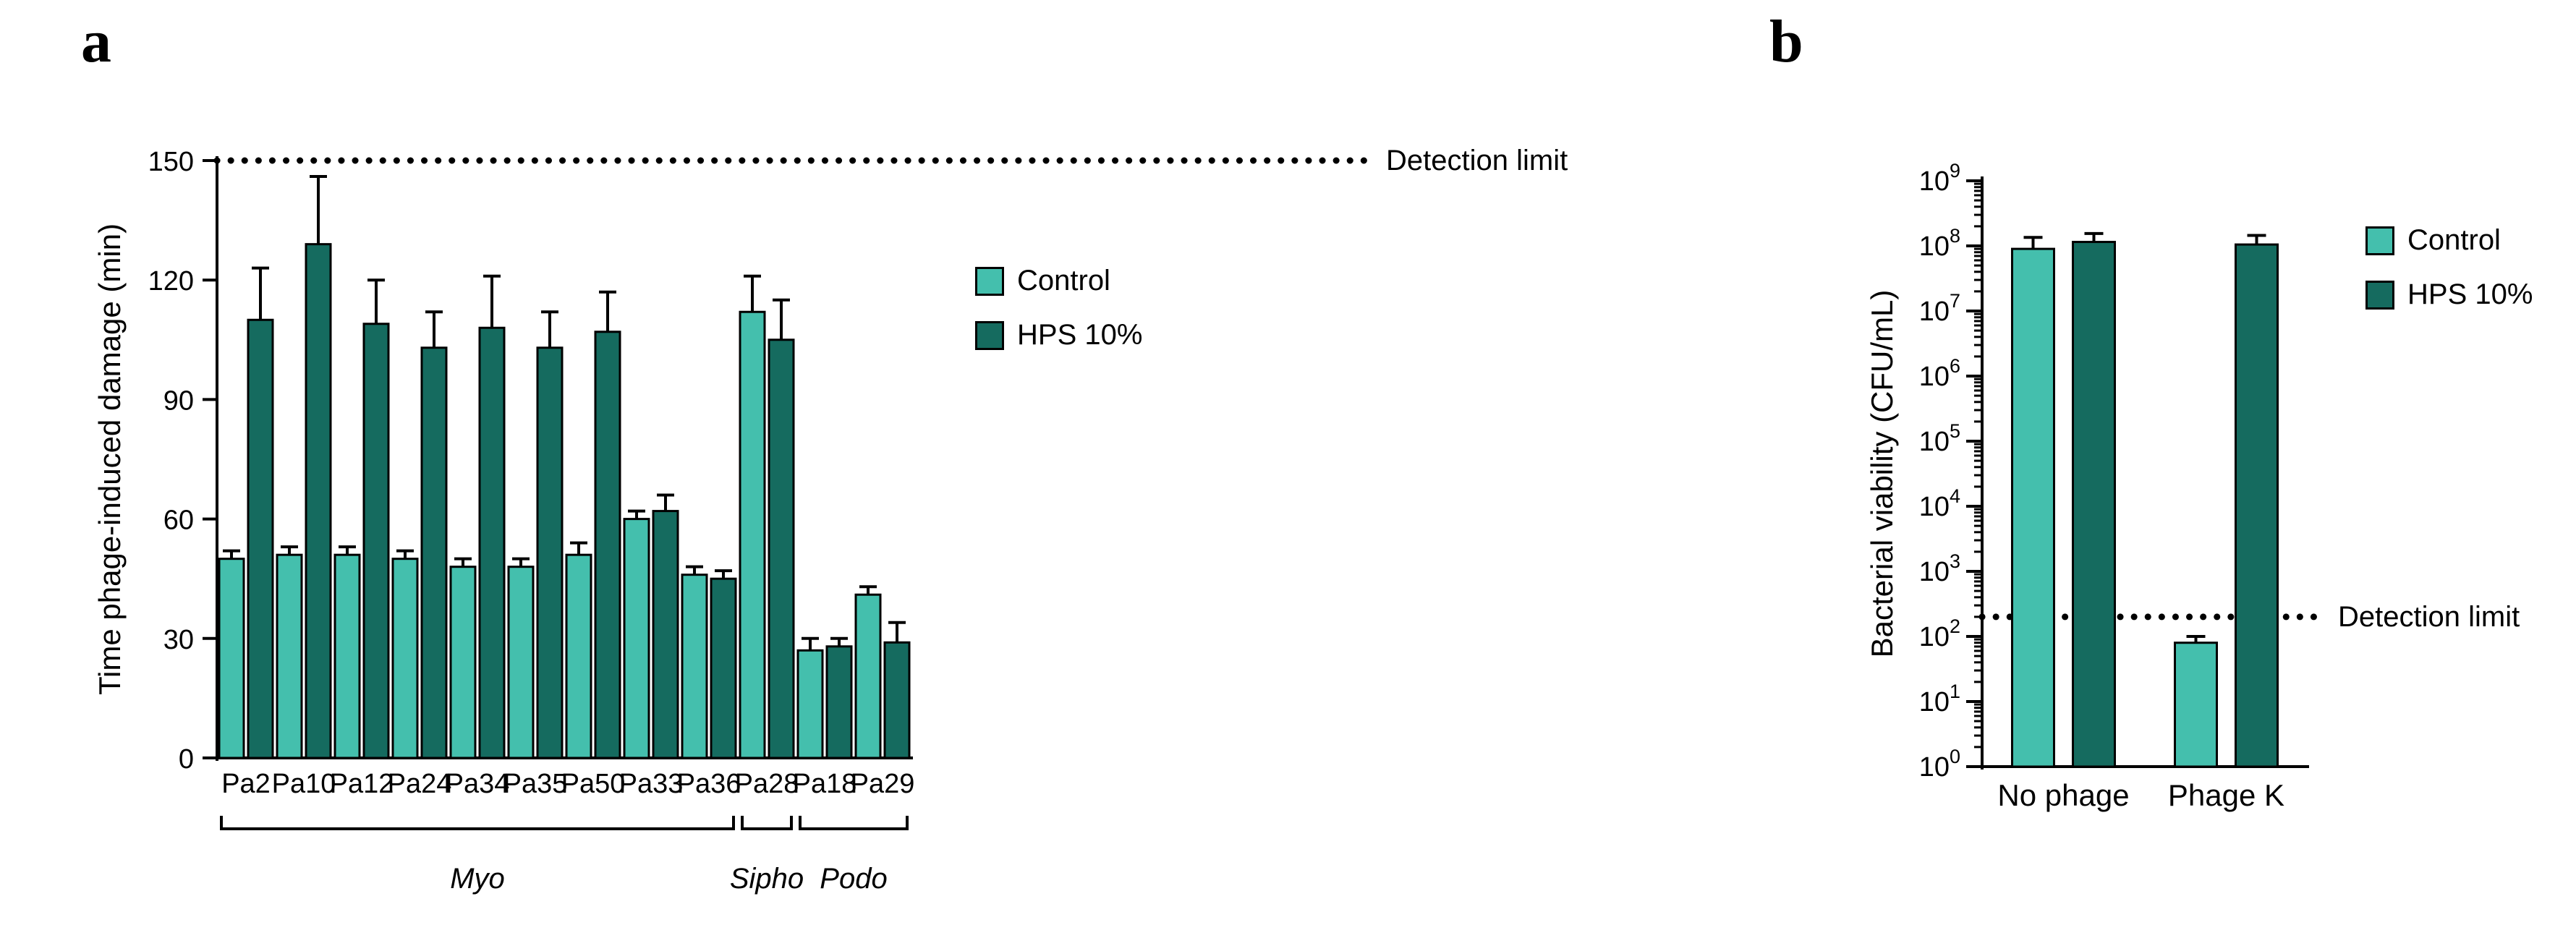 This screenshot has height=925, width=2576. Describe the element at coordinates (260, 538) in the screenshot. I see `bar-hps-10-pa2` at that location.